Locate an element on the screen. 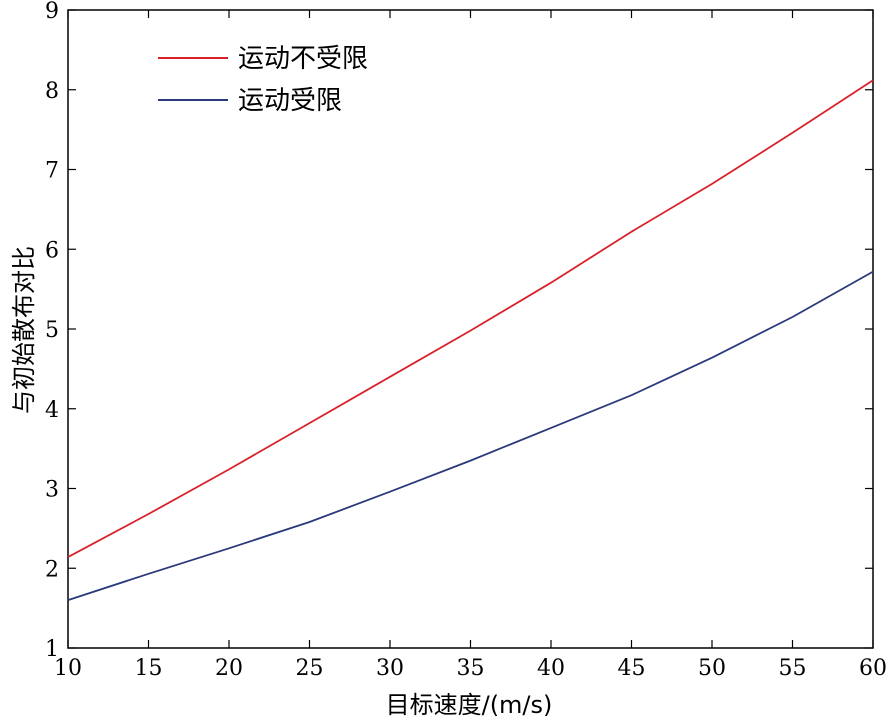 This screenshot has width=891, height=723. x-tick-label: 40 is located at coordinates (551, 668).